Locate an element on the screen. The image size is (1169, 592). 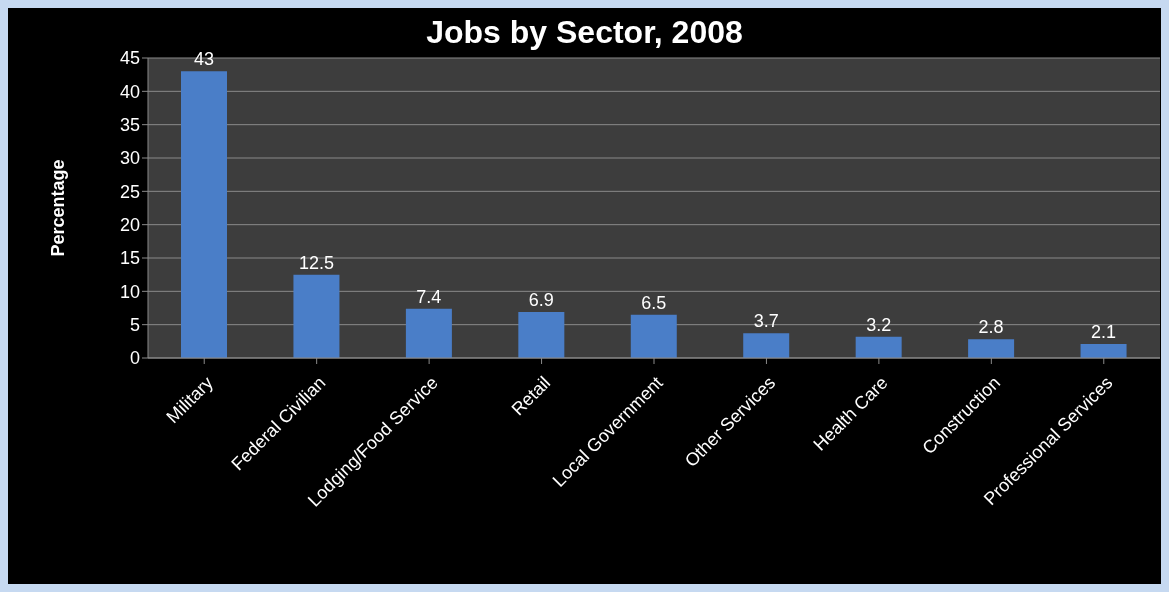
y-tick-label: 20 is located at coordinates (129, 225).